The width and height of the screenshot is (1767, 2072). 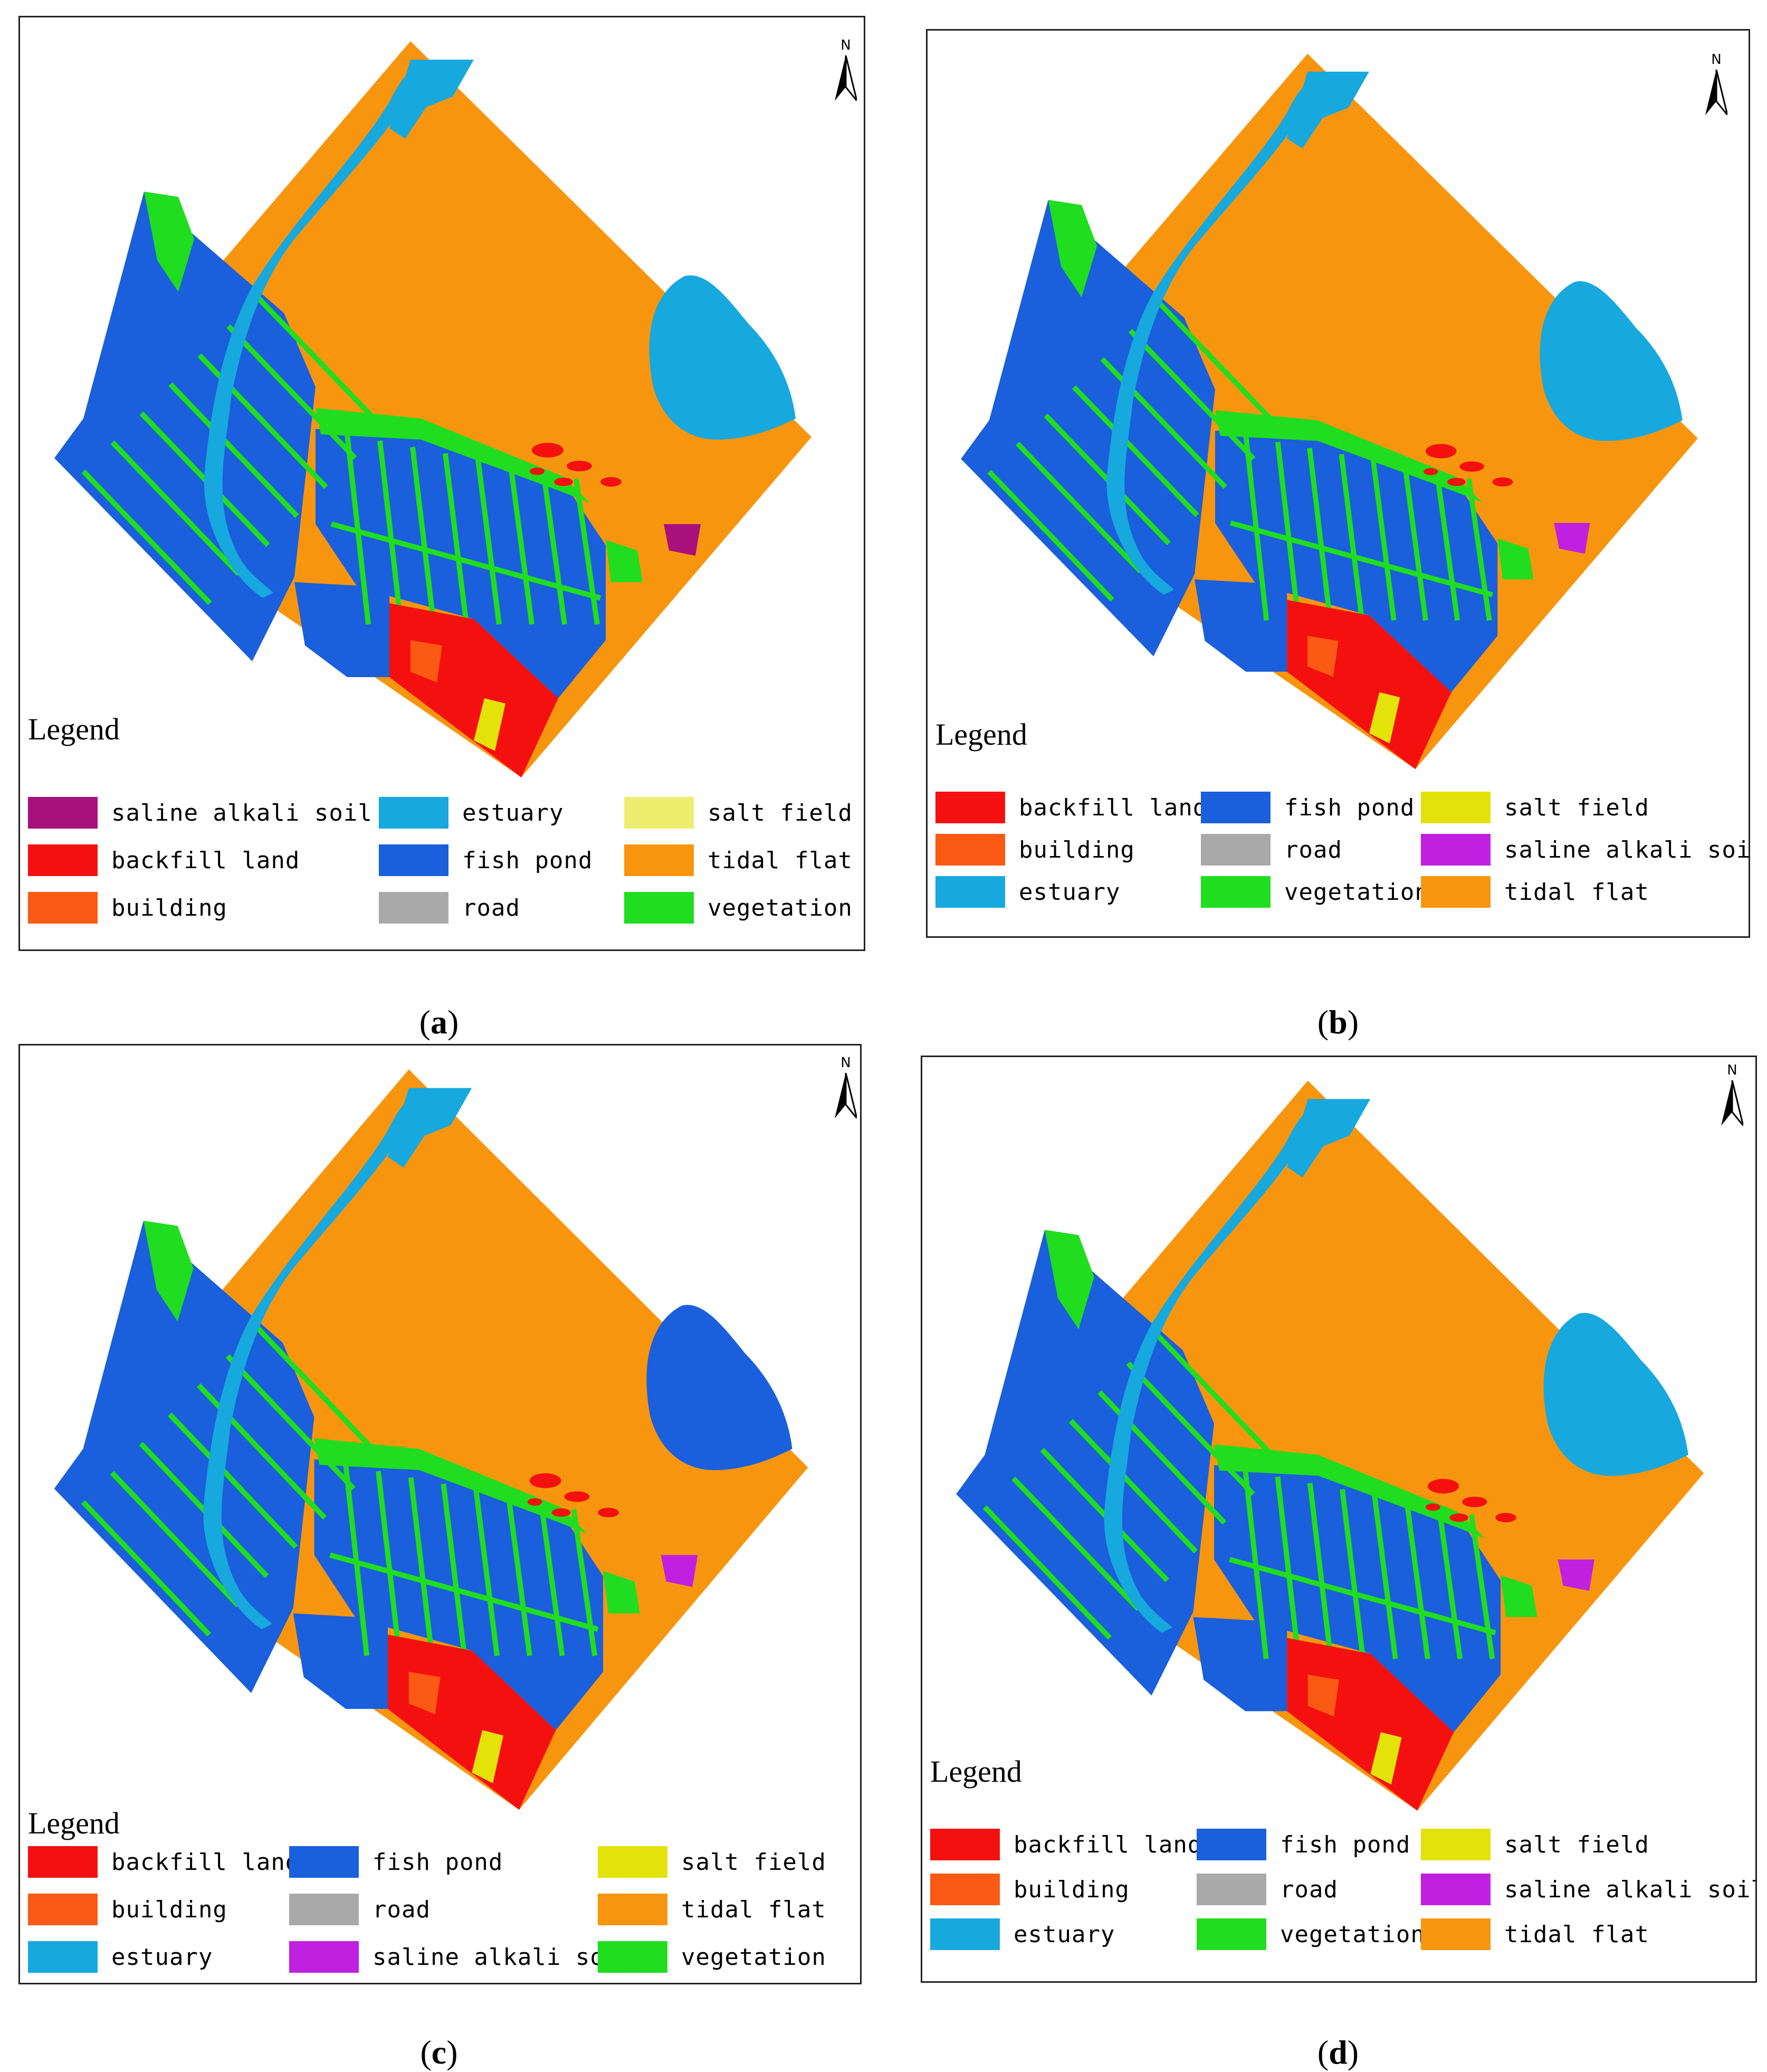 What do you see at coordinates (205, 1862) in the screenshot?
I see `legend-label: backfill land` at bounding box center [205, 1862].